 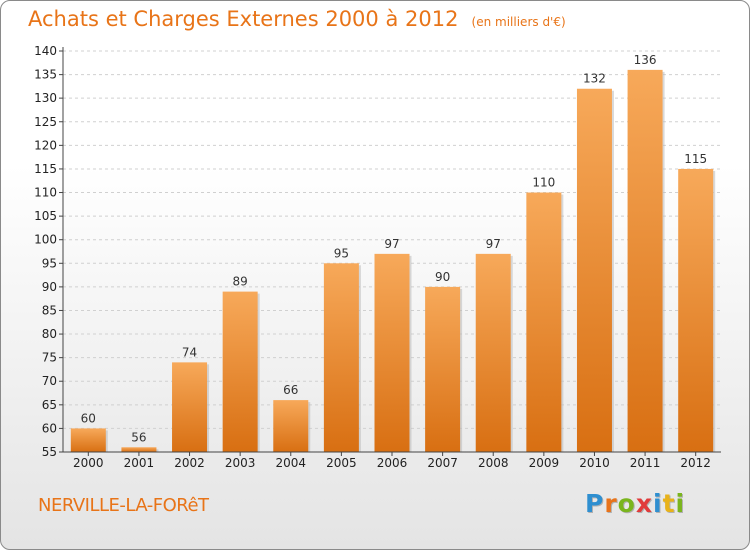 I want to click on y-tick-label: 120, so click(x=45, y=145).